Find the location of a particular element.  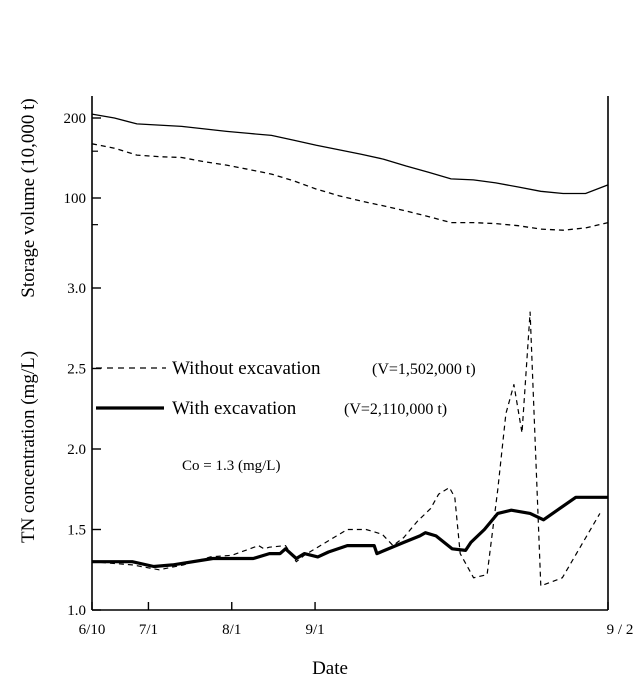

top-y-tick-label: 200 is located at coordinates (75, 119).